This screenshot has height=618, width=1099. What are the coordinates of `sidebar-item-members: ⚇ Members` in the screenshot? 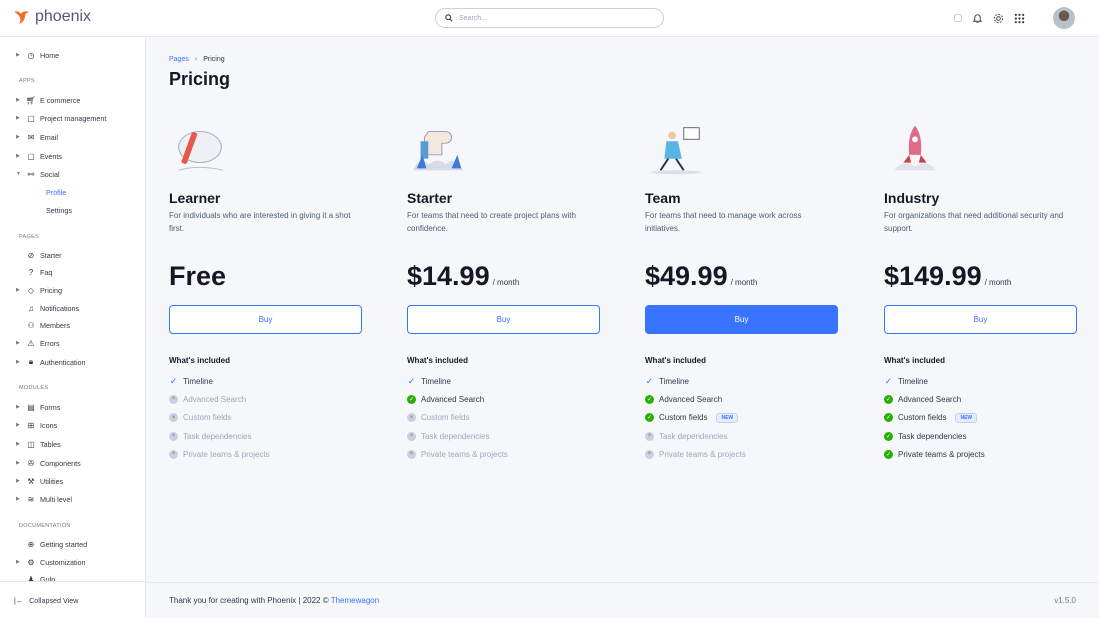 It's located at (43, 325).